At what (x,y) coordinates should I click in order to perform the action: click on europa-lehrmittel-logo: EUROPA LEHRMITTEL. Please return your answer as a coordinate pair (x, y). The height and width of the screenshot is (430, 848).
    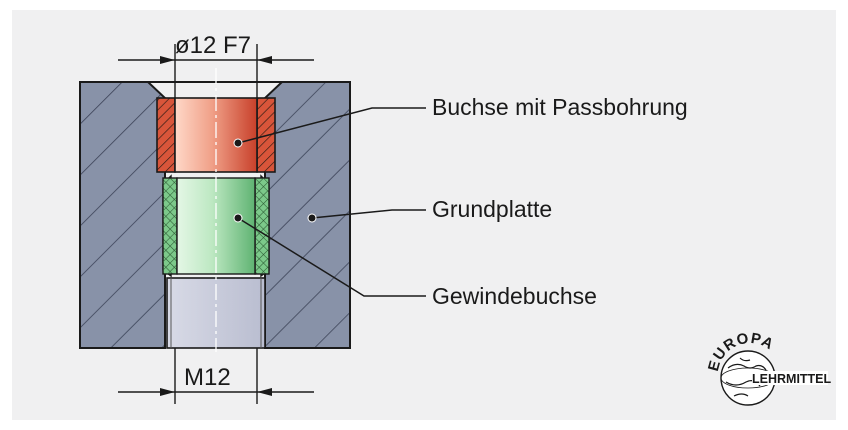
    Looking at the image, I should click on (768, 367).